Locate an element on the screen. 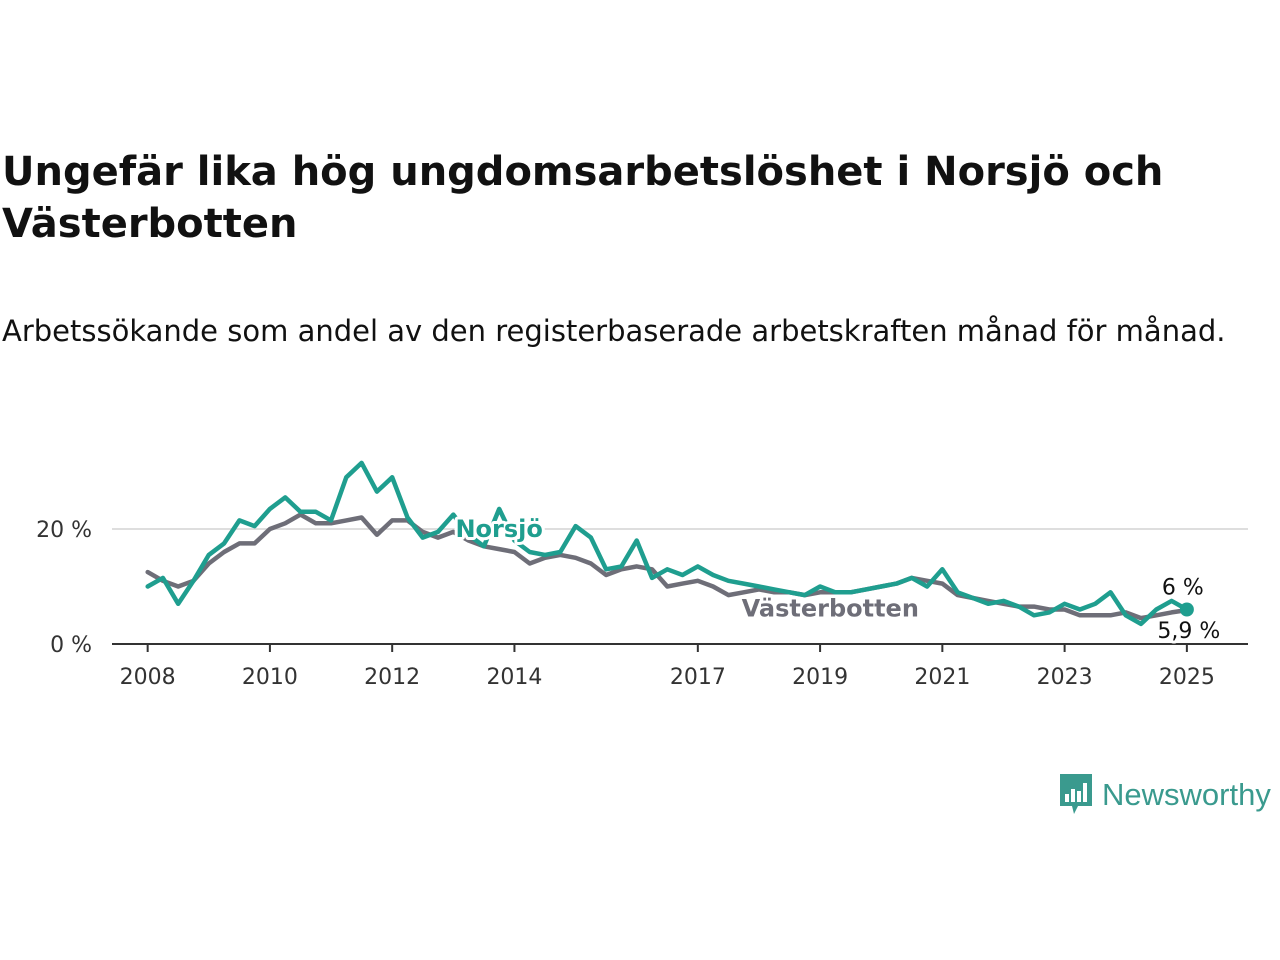  series-label-vasterbotten: Västerbotten is located at coordinates (830, 609).